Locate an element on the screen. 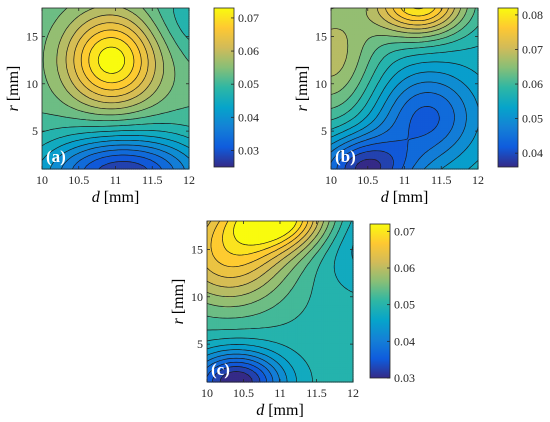  colorbar: 0.04 0.05 0.06 0.07 0.08 is located at coordinates (520, 87).